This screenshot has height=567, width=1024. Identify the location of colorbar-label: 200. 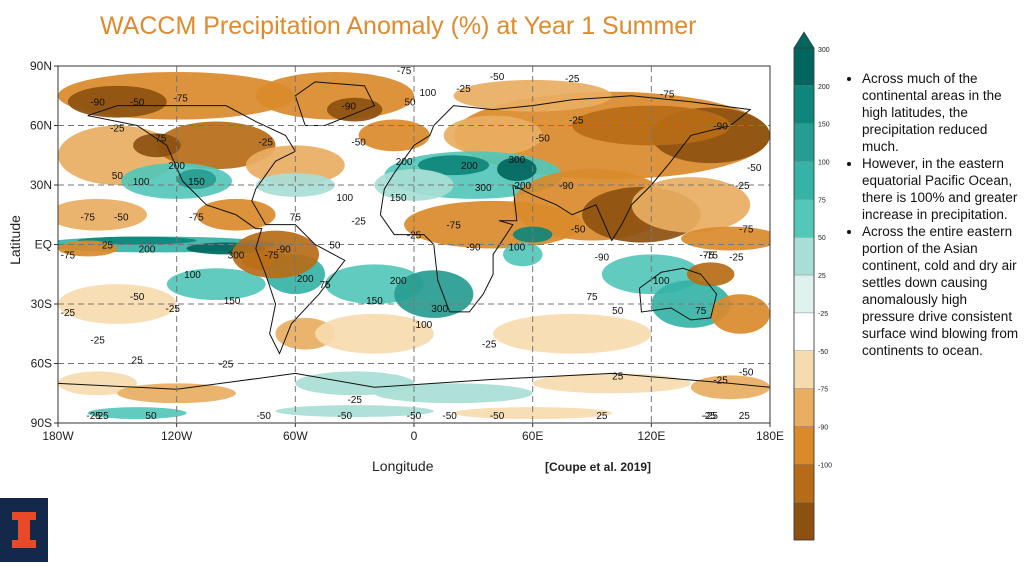
(824, 87).